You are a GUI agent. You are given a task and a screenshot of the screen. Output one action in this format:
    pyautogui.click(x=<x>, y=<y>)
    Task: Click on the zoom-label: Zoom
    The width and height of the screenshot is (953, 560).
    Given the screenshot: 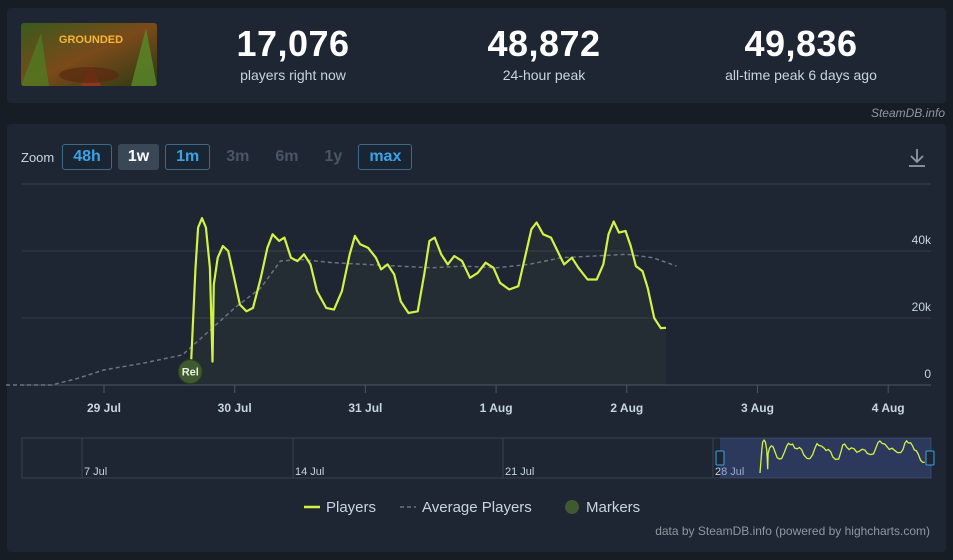 What is the action you would take?
    pyautogui.click(x=38, y=157)
    